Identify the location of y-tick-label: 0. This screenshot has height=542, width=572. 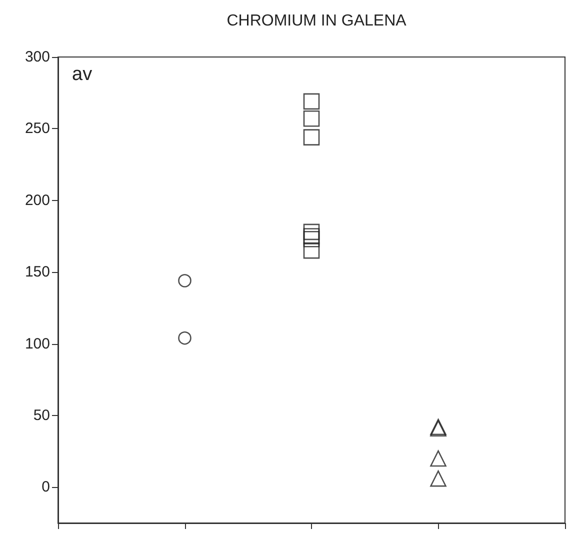
(46, 487).